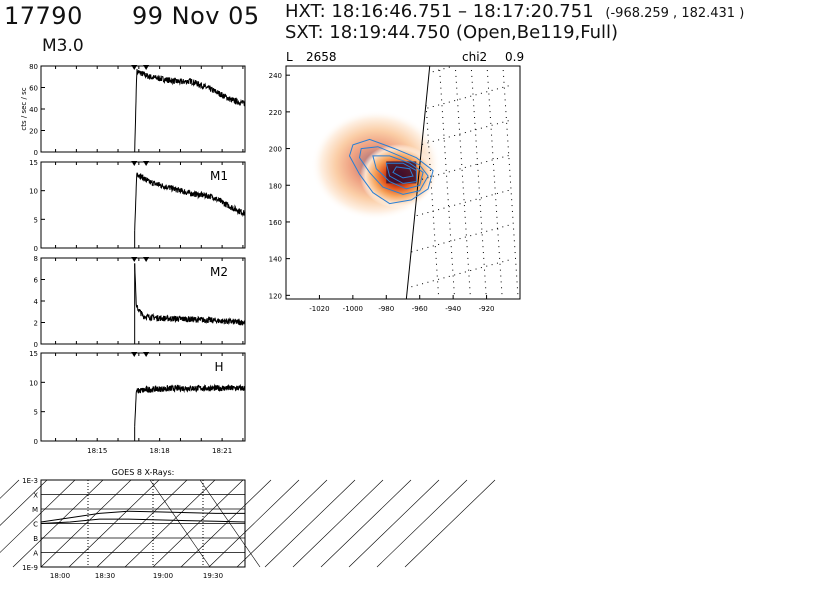  Describe the element at coordinates (515, 57) in the screenshot. I see `chi2-value: 0.9` at that location.